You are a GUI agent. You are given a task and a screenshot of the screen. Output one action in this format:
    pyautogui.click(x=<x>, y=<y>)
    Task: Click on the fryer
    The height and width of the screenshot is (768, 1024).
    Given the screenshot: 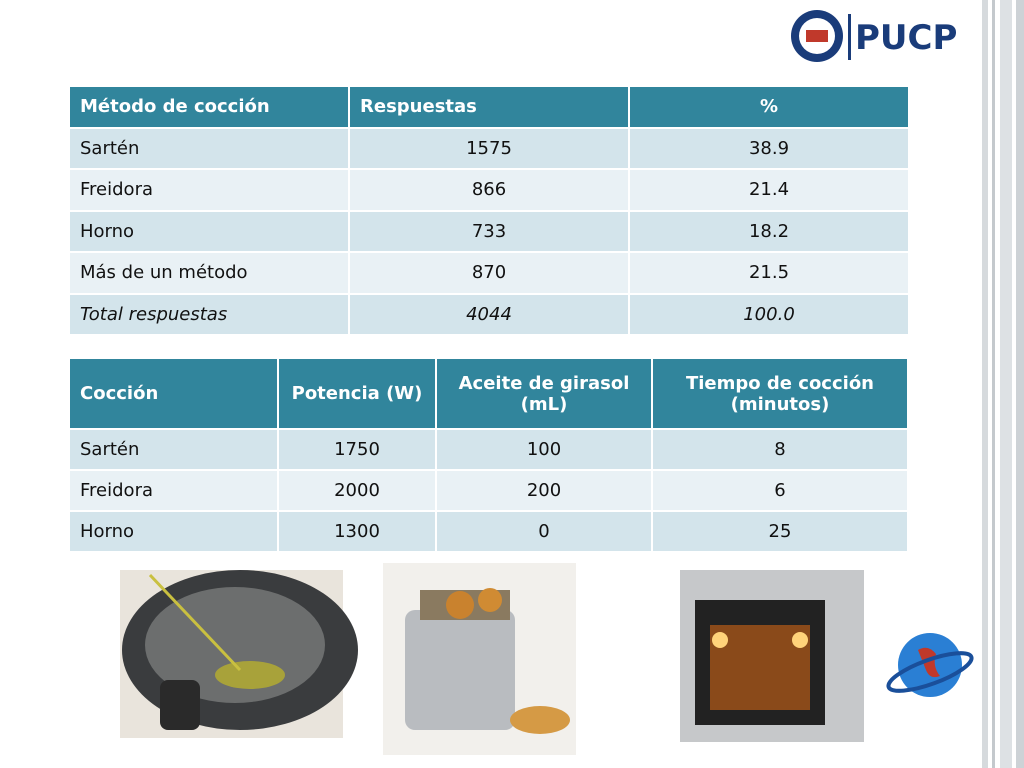 What is the action you would take?
    pyautogui.click(x=460, y=670)
    